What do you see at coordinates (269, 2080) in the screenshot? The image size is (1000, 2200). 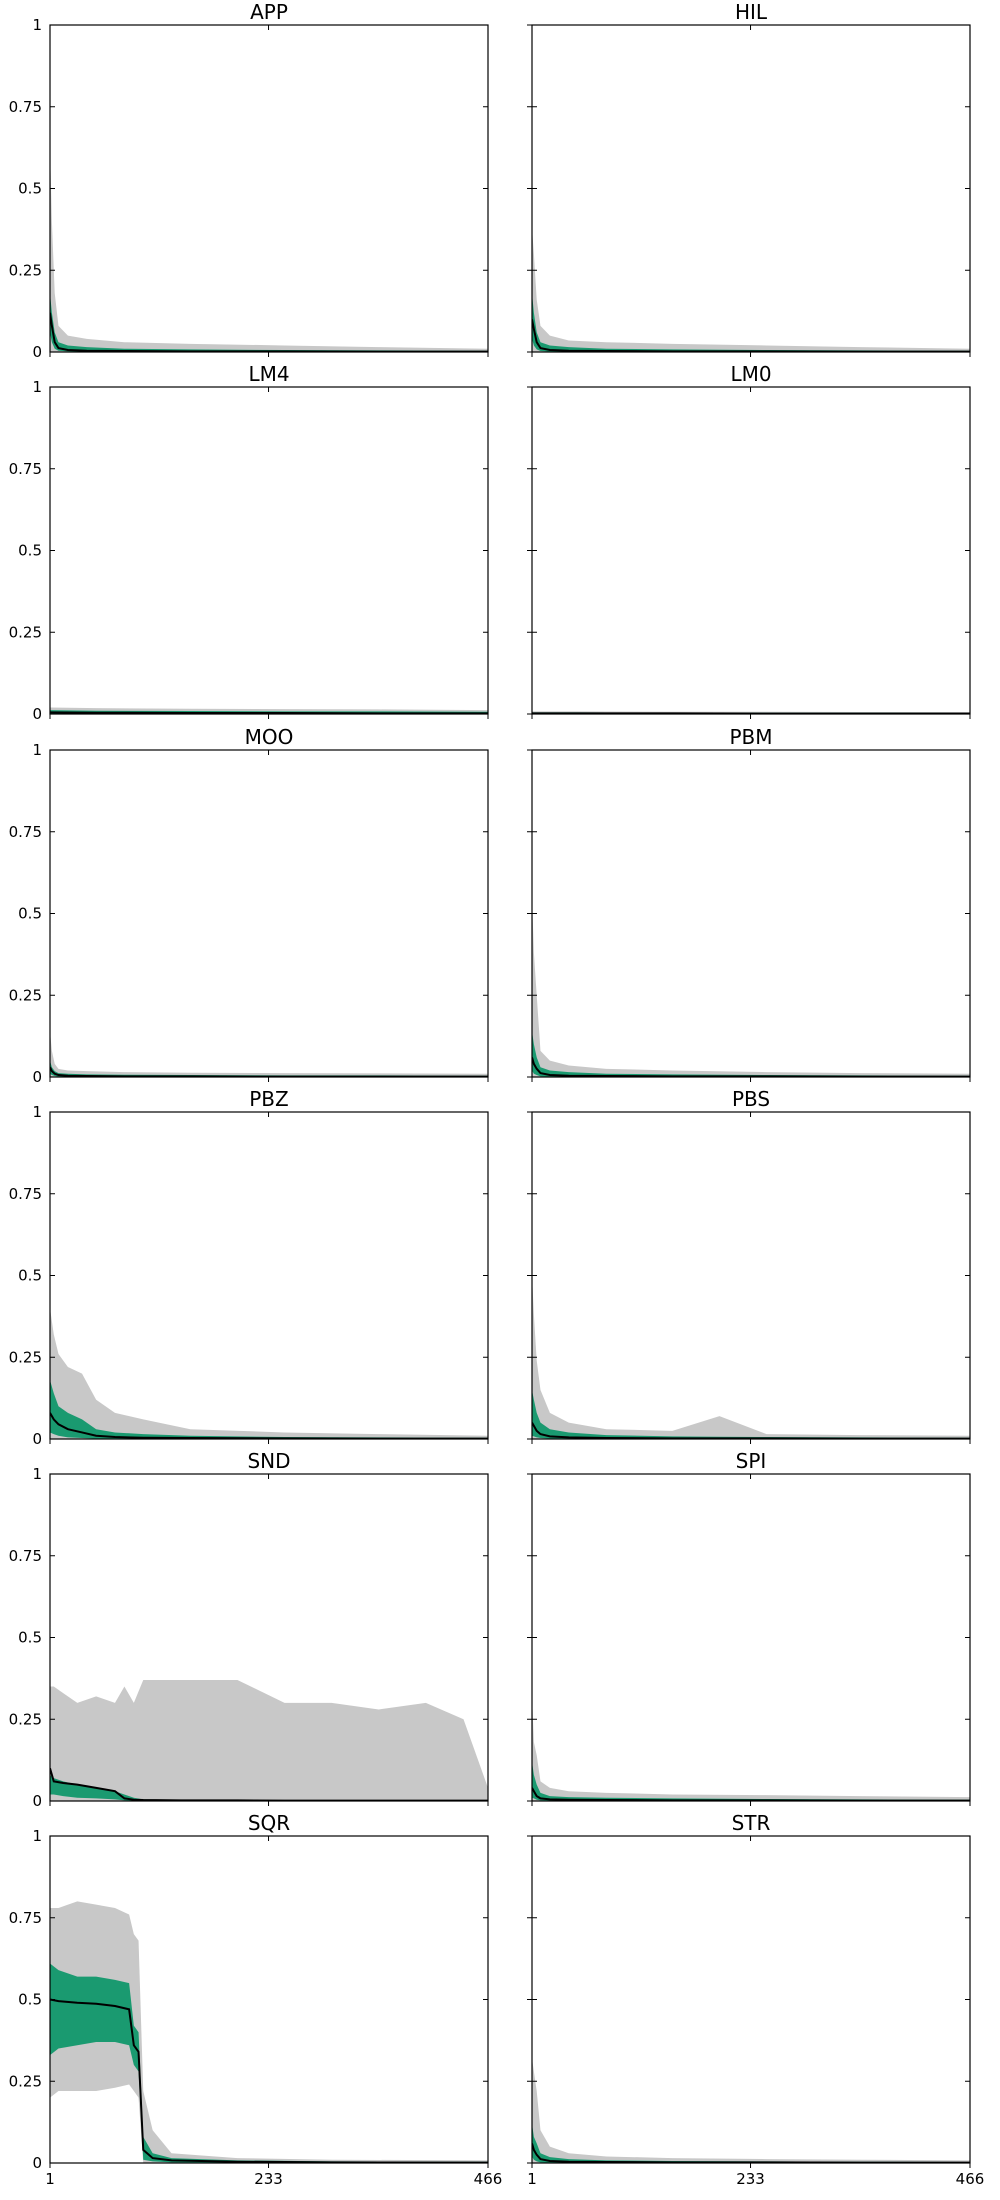 I see `median-line-sqr` at bounding box center [269, 2080].